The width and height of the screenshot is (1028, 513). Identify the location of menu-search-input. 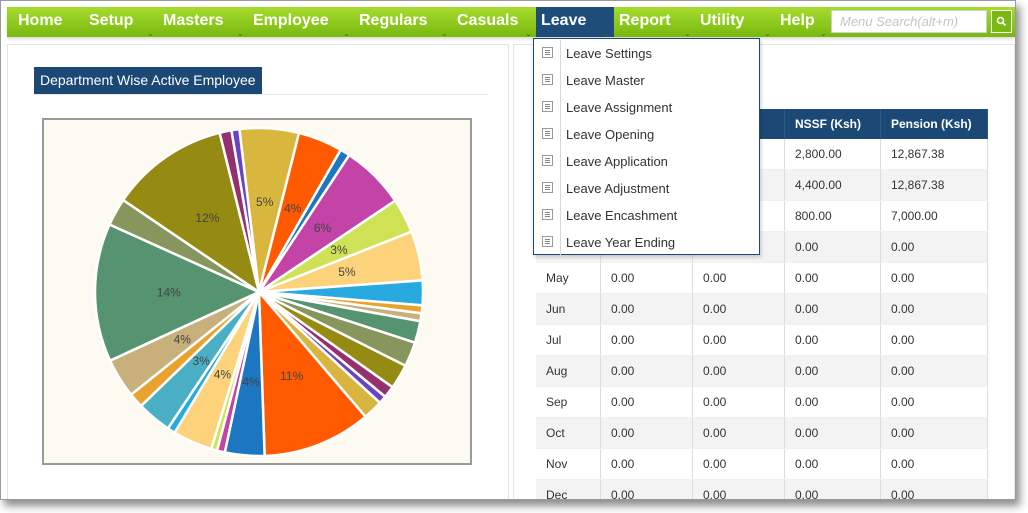
(909, 21).